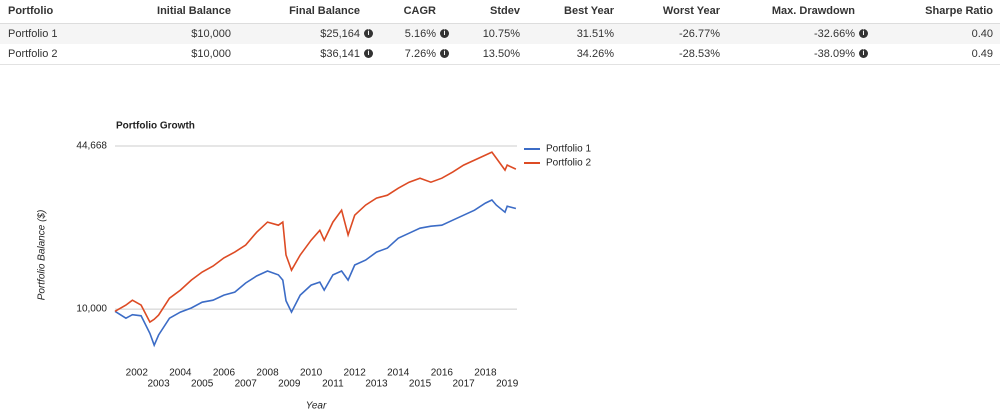 Image resolution: width=1000 pixels, height=416 pixels. Describe the element at coordinates (595, 54) in the screenshot. I see `table-cell: 34.26%` at that location.